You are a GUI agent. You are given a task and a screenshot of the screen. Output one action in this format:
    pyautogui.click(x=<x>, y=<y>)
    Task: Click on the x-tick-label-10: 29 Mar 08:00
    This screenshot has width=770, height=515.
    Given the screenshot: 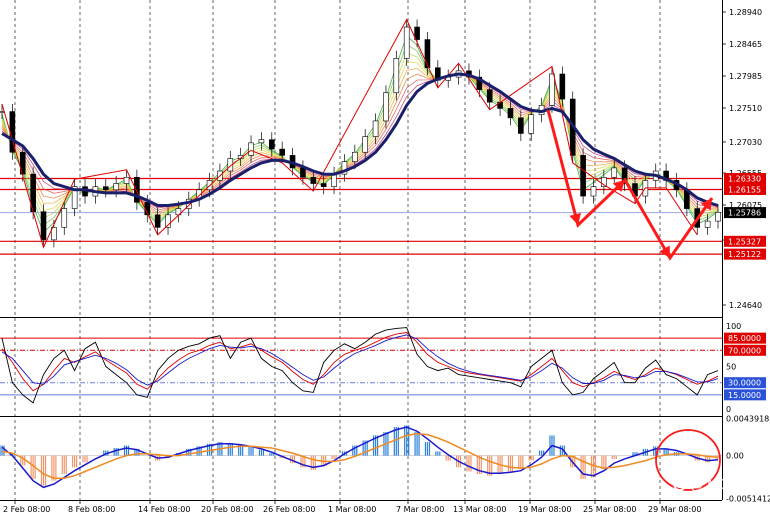 What is the action you would take?
    pyautogui.click(x=674, y=509)
    